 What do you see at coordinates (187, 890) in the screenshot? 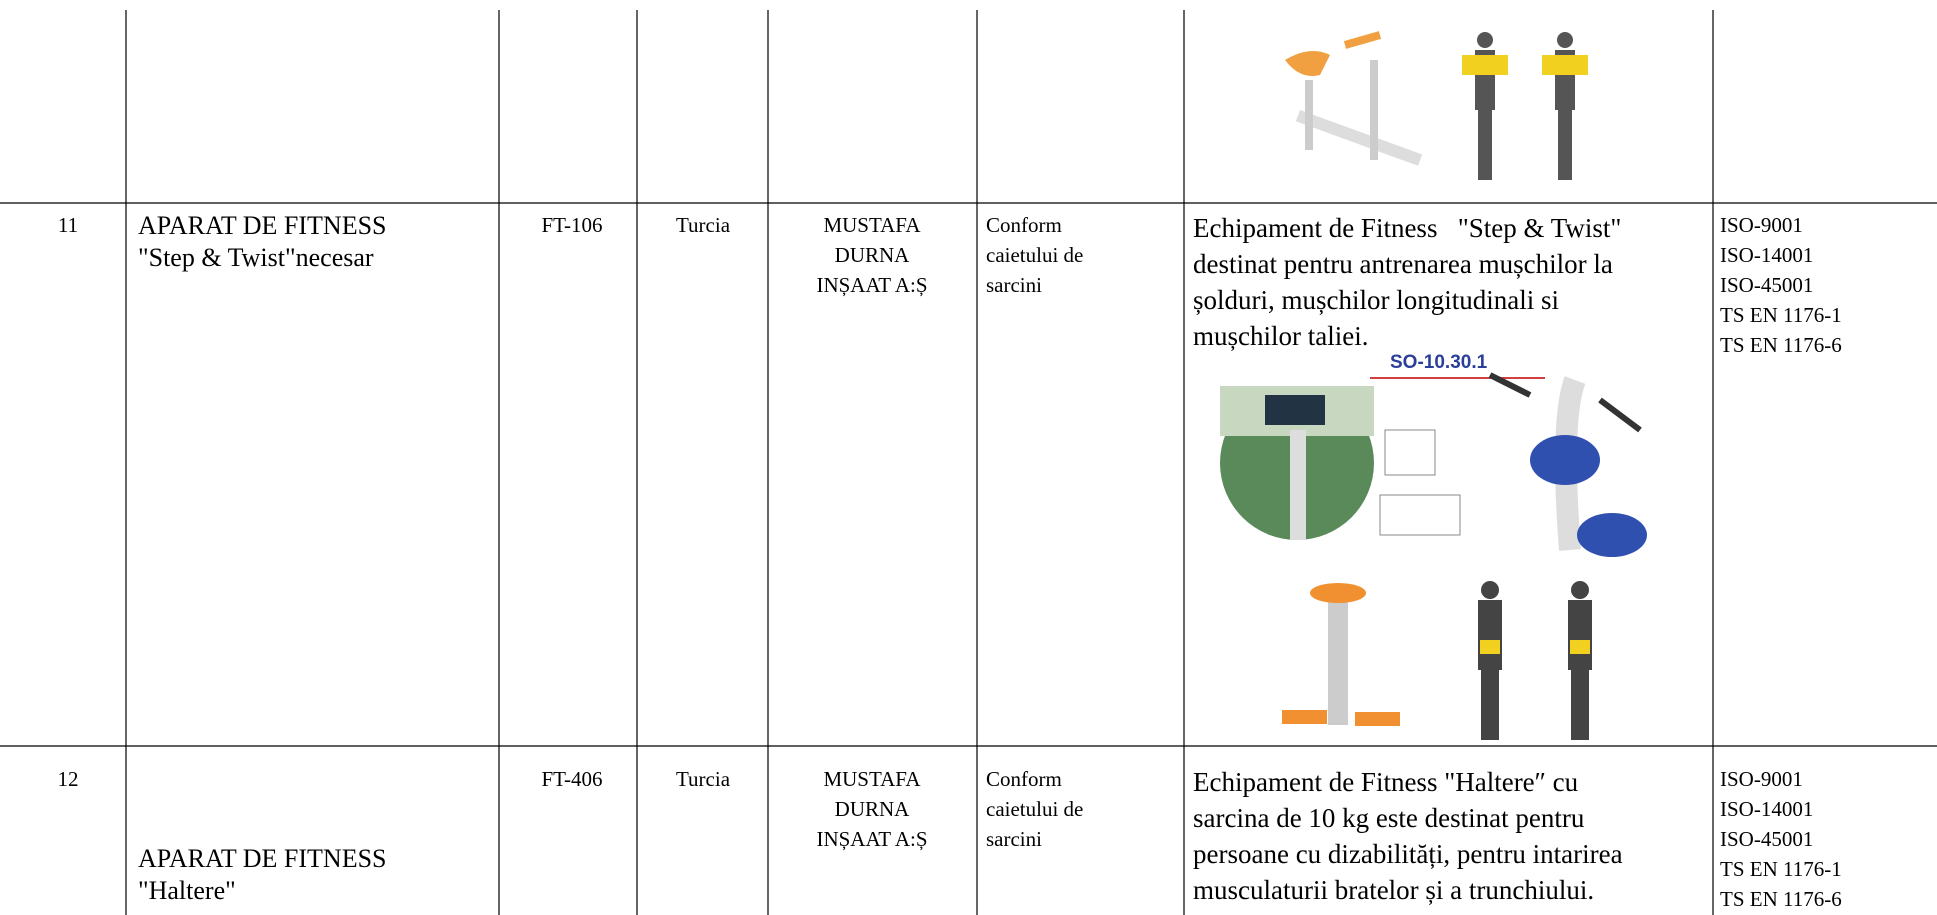
I see `product-name: "Haltere"` at bounding box center [187, 890].